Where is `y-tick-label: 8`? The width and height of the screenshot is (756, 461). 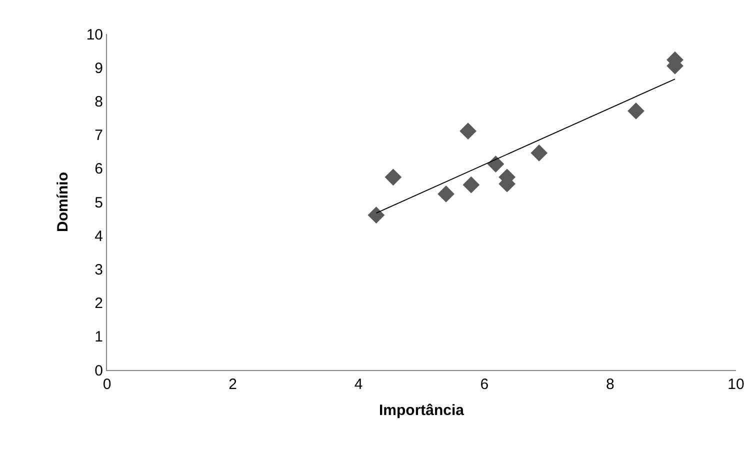
y-tick-label: 8 is located at coordinates (98, 101).